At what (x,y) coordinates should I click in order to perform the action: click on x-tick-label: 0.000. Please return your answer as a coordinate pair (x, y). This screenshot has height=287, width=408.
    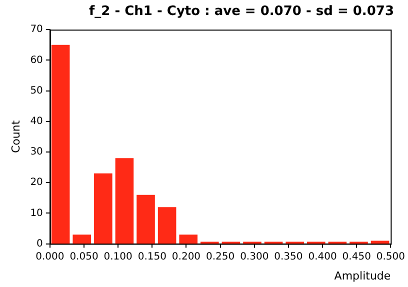
    Looking at the image, I should click on (50, 256).